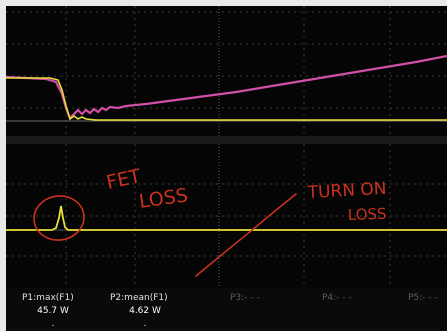 The image size is (447, 331). What do you see at coordinates (226, 99) in the screenshot?
I see `yellow-trace-upper` at bounding box center [226, 99].